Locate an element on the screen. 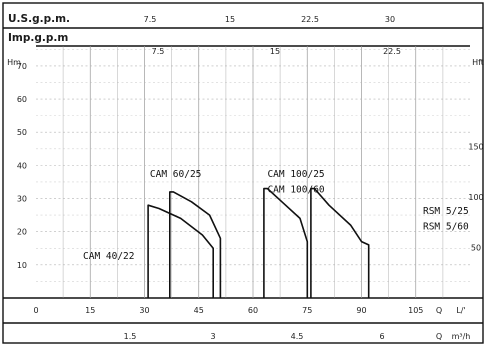 The image size is (486, 349). us-gpm-tick: 22.5 is located at coordinates (310, 19).